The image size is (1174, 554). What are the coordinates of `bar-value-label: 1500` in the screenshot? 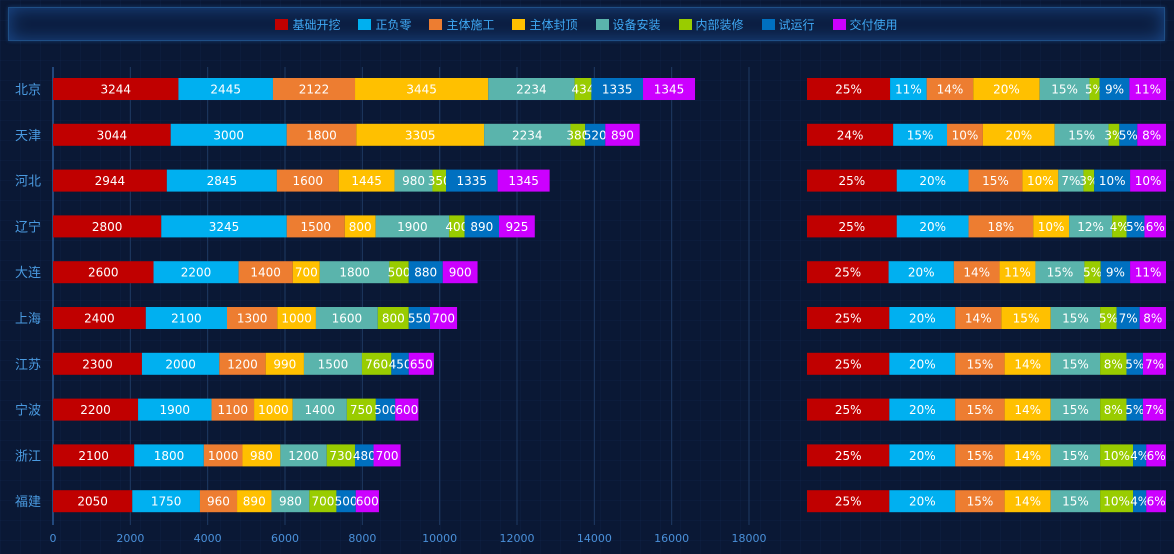 It's located at (333, 364).